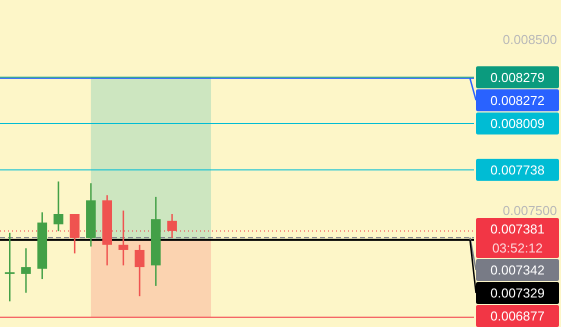 The image size is (561, 327). I want to click on y-tick-label: 0.007500, so click(529, 210).